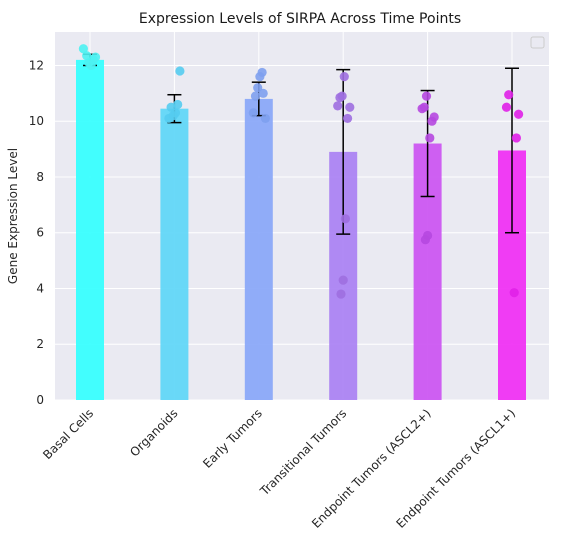  I want to click on legend-box, so click(537, 42).